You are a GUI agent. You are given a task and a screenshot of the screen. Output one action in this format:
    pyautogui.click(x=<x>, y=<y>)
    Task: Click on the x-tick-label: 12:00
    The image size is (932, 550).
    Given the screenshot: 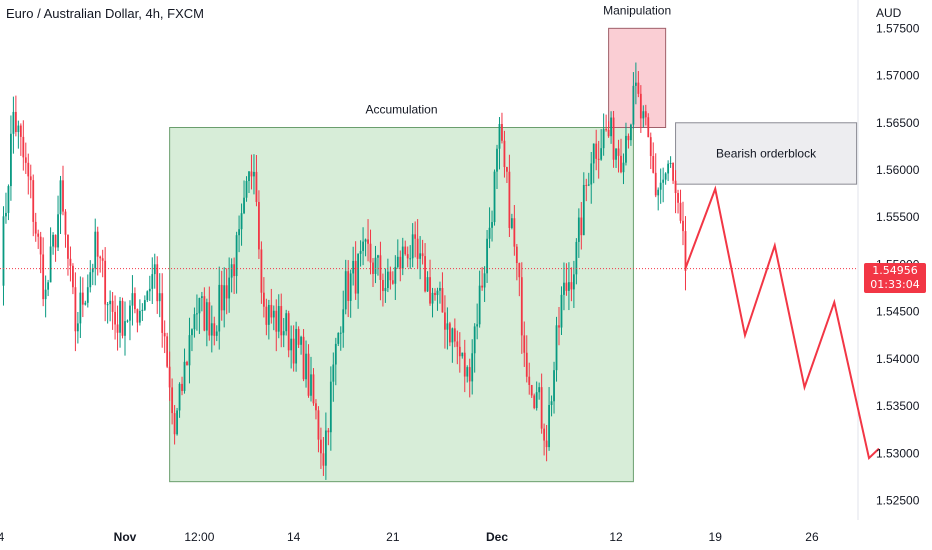 What is the action you would take?
    pyautogui.click(x=199, y=537)
    